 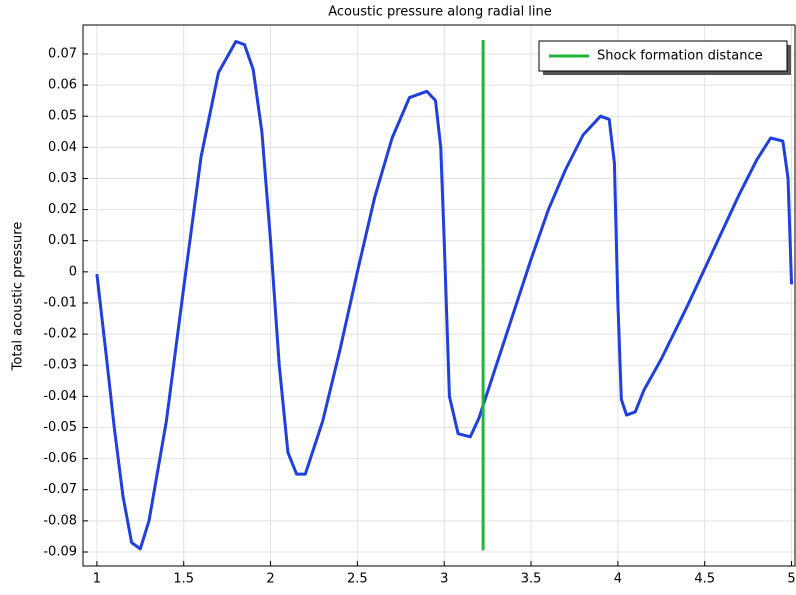 I want to click on y-axis-label: Total acoustic pressure, so click(x=18, y=297).